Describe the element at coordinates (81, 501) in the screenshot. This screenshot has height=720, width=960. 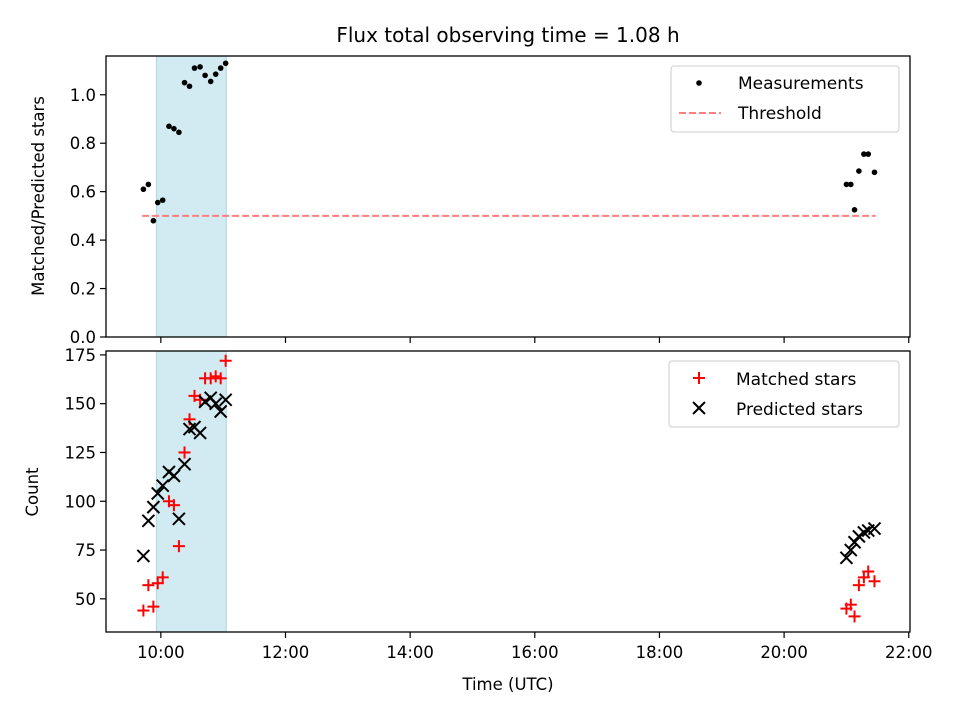
I see `bottom-ytick-label: 100` at that location.